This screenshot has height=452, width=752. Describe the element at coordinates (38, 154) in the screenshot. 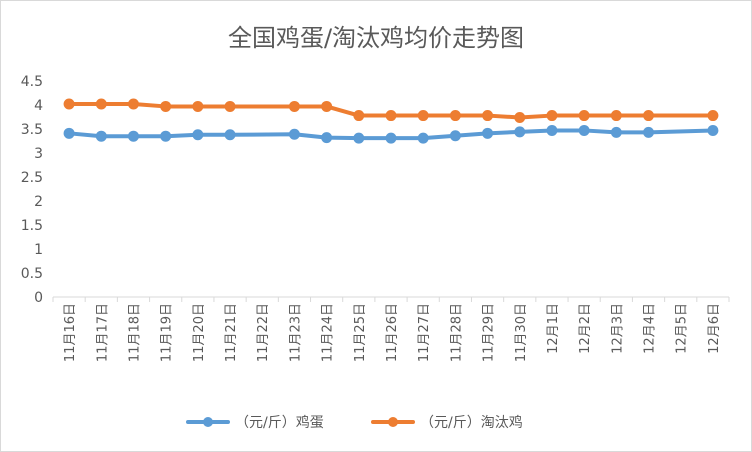

I see `y-tick-label: 3` at that location.